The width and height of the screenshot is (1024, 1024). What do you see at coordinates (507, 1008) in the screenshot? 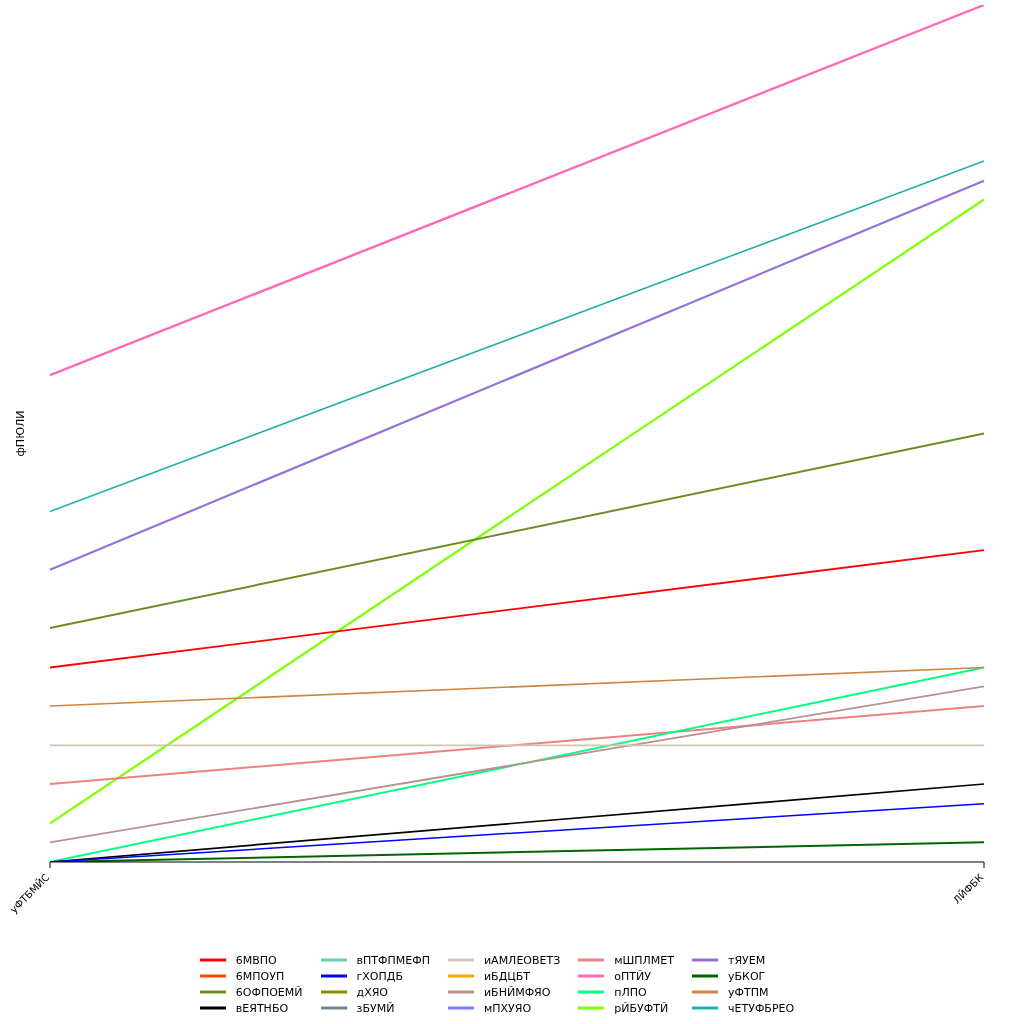
I see `legend-label: мПХУЯО` at bounding box center [507, 1008].